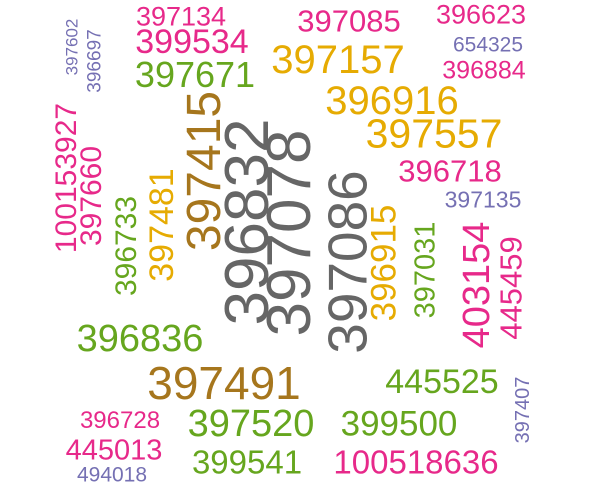 The image size is (589, 496). I want to click on word-397157: 397157, so click(338, 60).